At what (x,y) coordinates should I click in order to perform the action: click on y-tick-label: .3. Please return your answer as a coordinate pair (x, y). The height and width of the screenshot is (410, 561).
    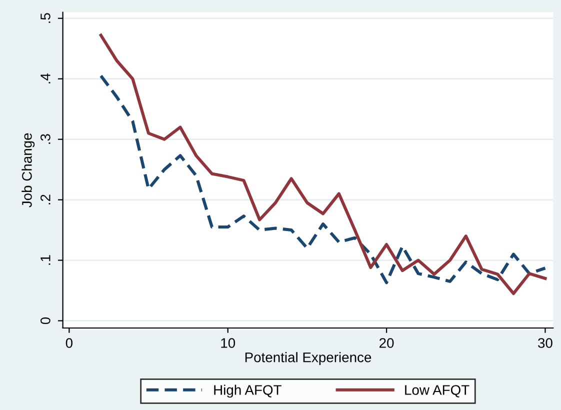
    Looking at the image, I should click on (45, 139).